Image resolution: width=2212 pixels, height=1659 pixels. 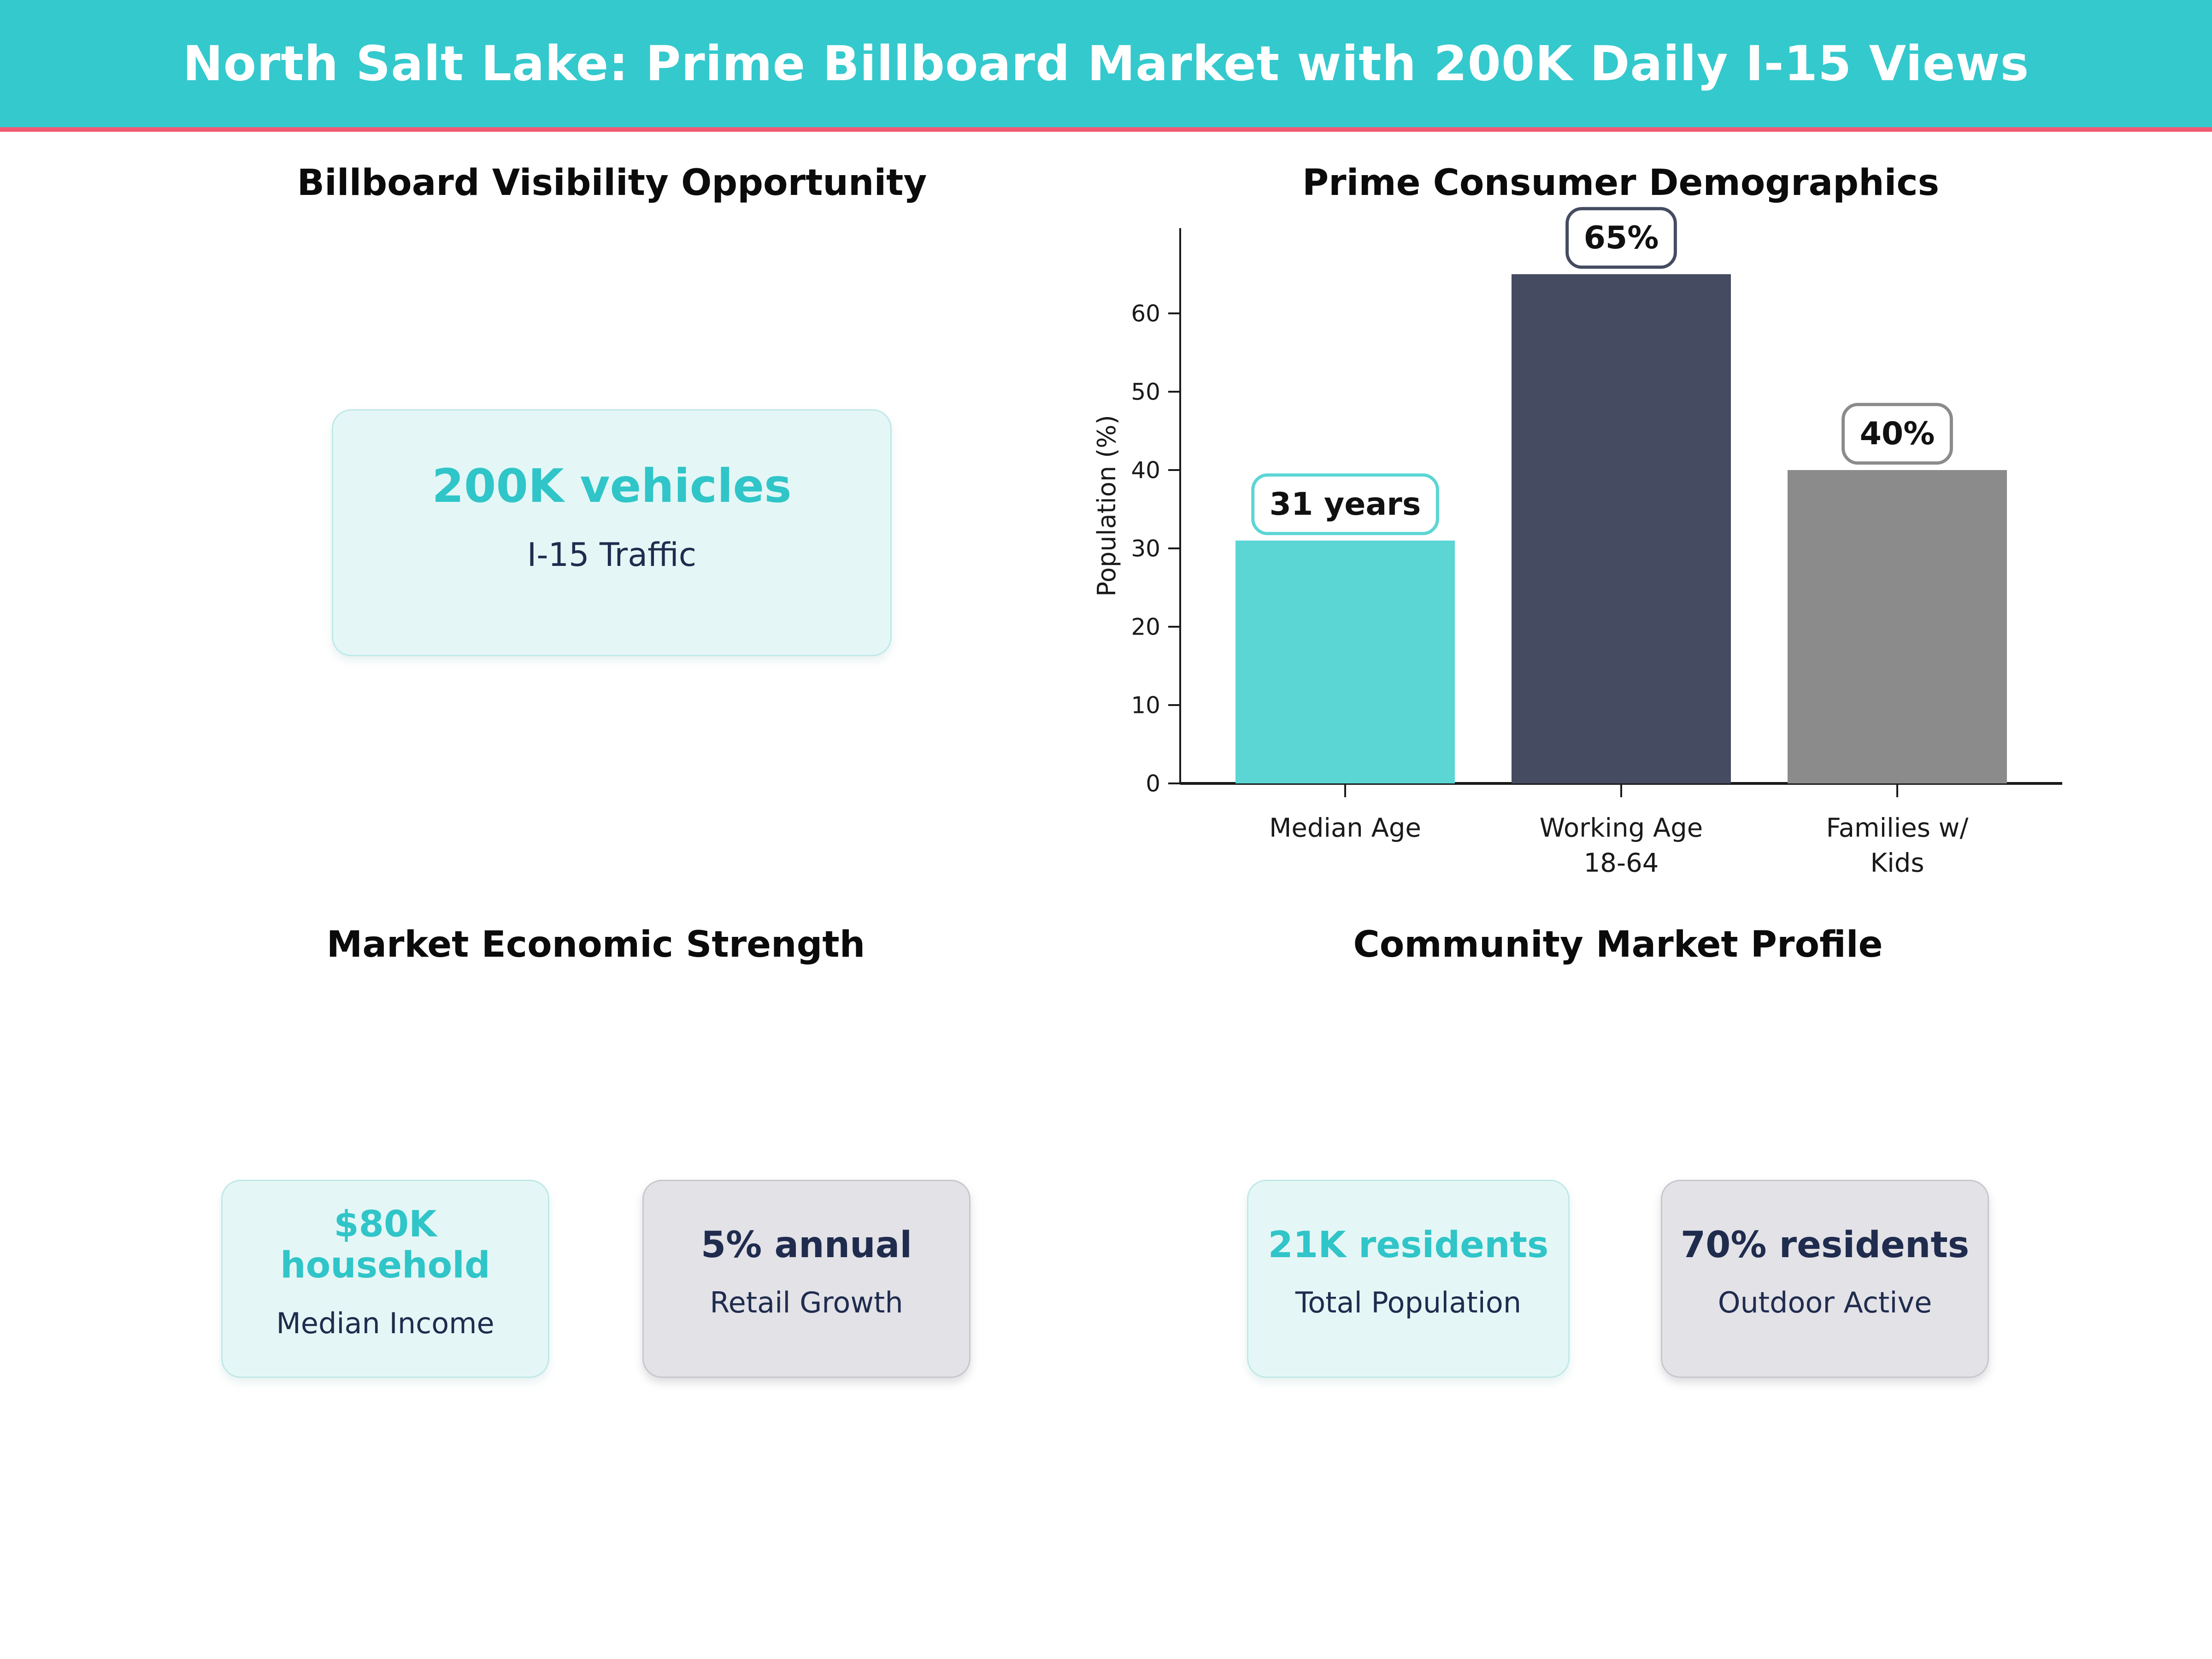 What do you see at coordinates (1145, 470) in the screenshot?
I see `y-tick-label: 40` at bounding box center [1145, 470].